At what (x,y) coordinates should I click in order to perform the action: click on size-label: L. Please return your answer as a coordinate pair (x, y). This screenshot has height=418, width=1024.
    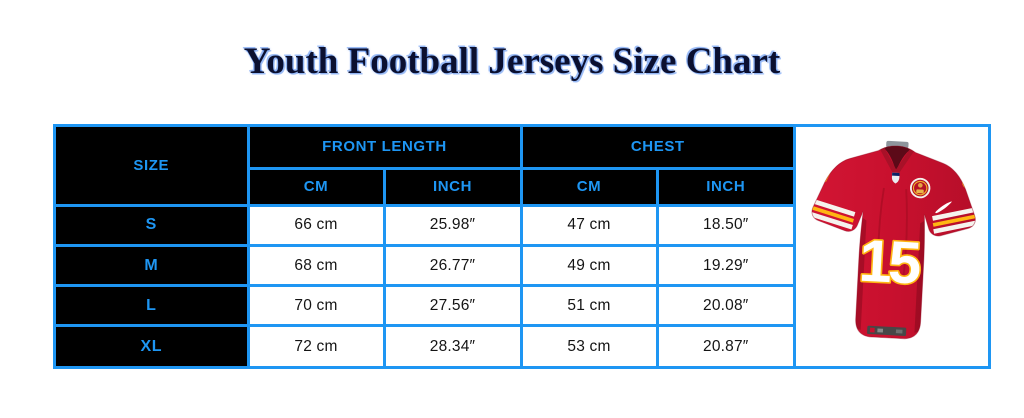
    Looking at the image, I should click on (152, 306).